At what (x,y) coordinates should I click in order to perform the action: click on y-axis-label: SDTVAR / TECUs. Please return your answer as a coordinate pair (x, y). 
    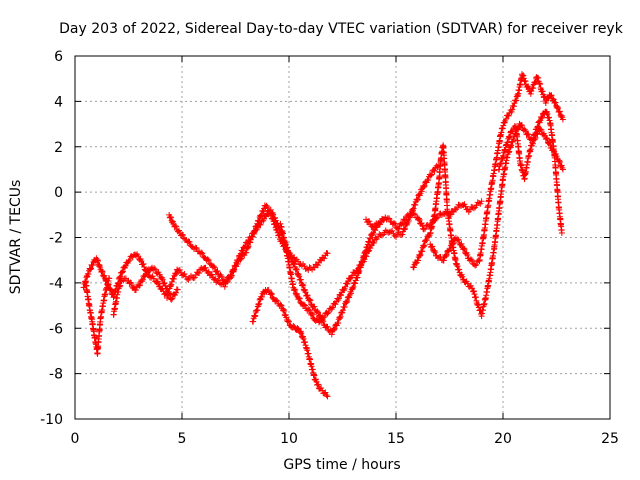
    Looking at the image, I should click on (16, 237).